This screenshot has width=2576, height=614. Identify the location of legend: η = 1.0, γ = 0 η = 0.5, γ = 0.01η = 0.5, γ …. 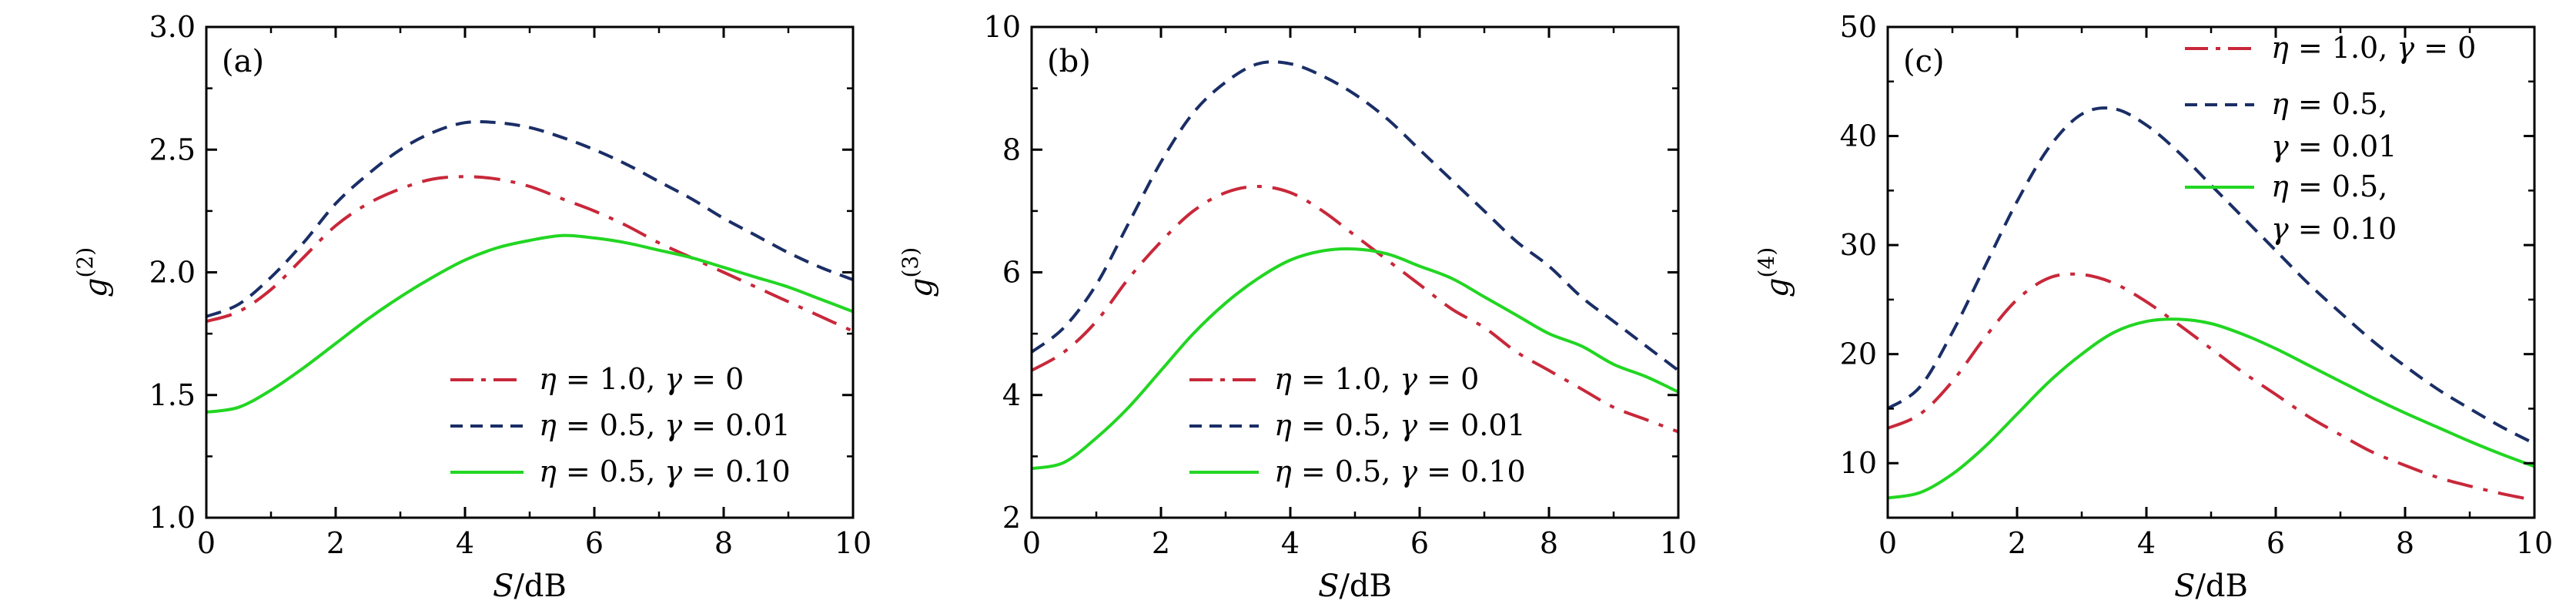
(2330, 138).